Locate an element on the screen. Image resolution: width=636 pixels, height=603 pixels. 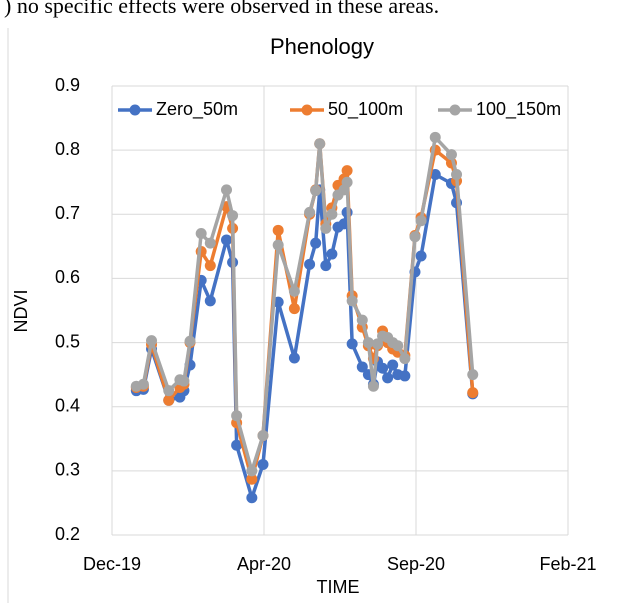
legend-label: Zero_50m is located at coordinates (197, 109).